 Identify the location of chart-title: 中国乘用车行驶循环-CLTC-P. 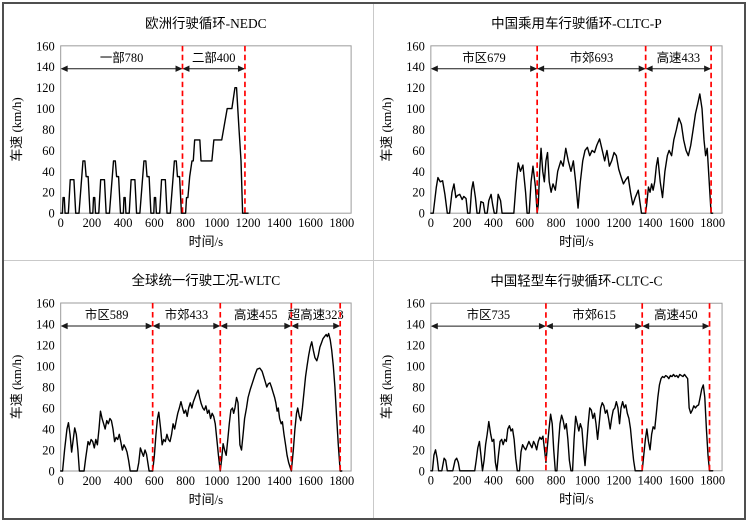
(576, 23).